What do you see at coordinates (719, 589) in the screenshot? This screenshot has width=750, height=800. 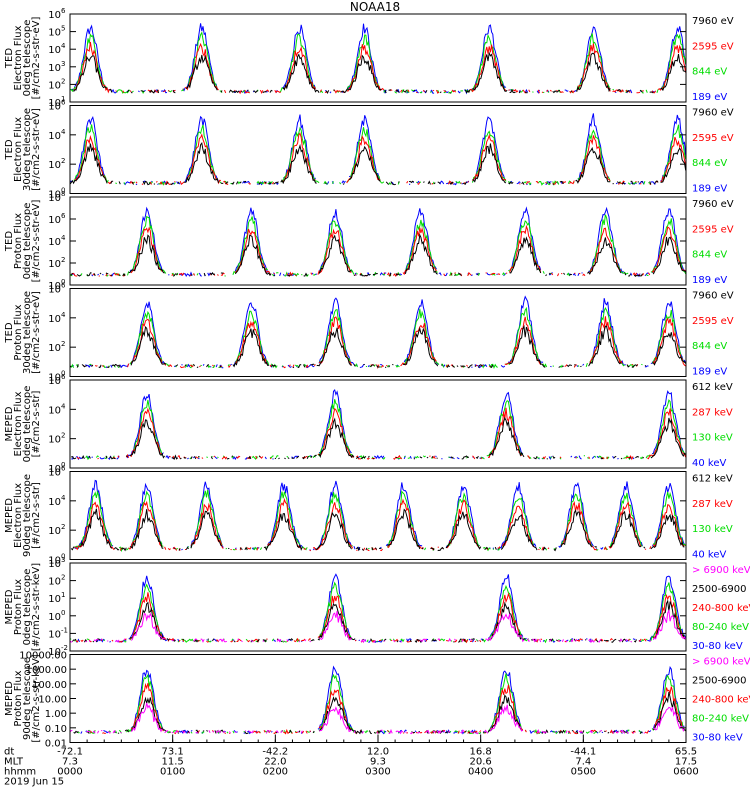 I see `legend-entry: 2500-6900` at bounding box center [719, 589].